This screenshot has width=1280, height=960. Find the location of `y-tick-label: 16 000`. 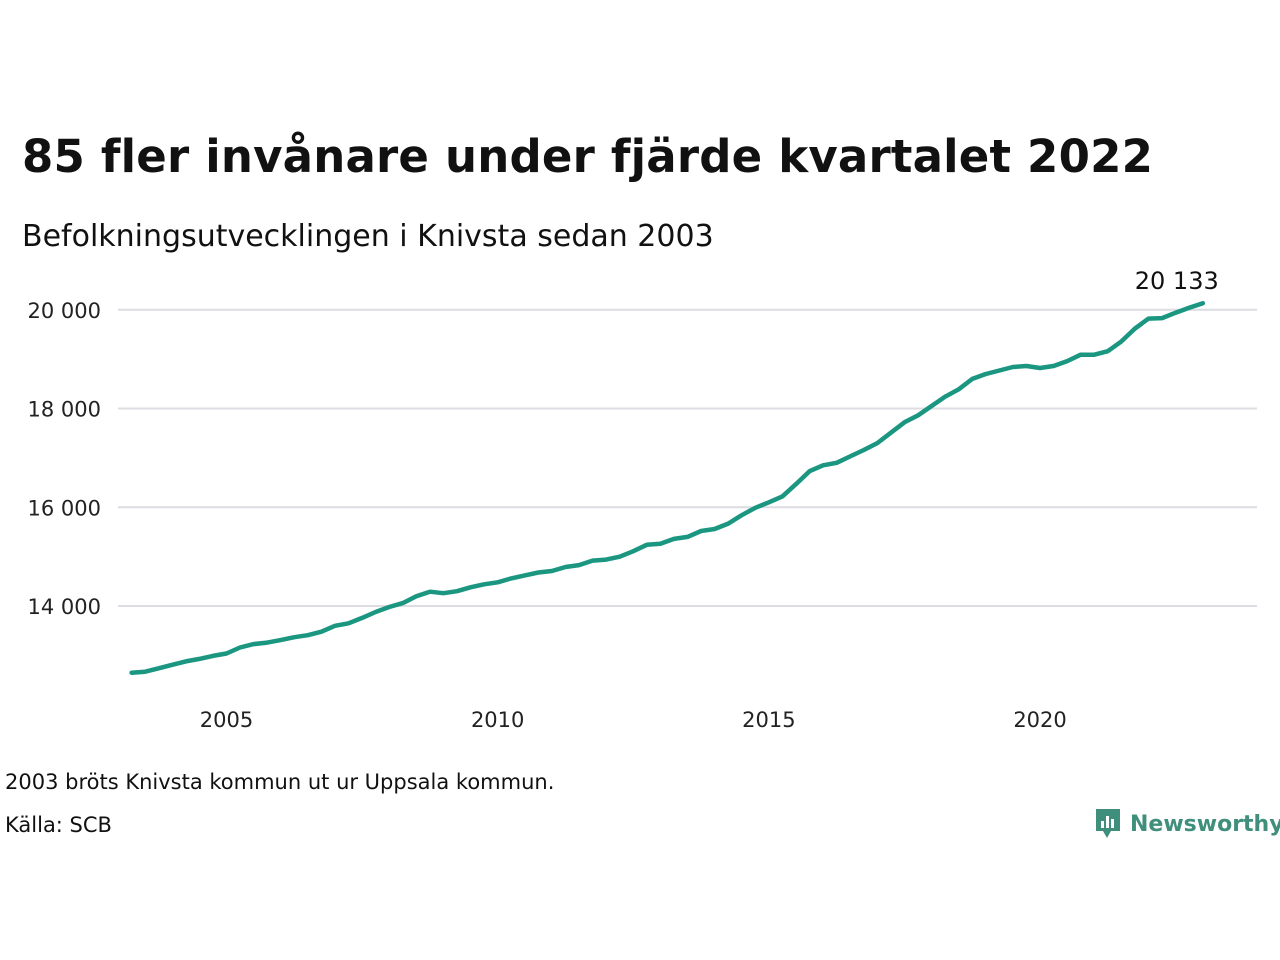

y-tick-label: 16 000 is located at coordinates (64, 508).